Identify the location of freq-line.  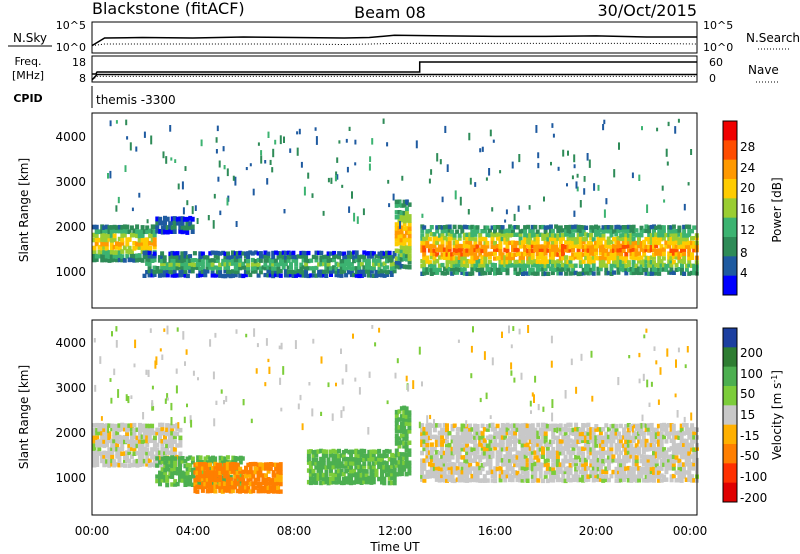
(394, 77).